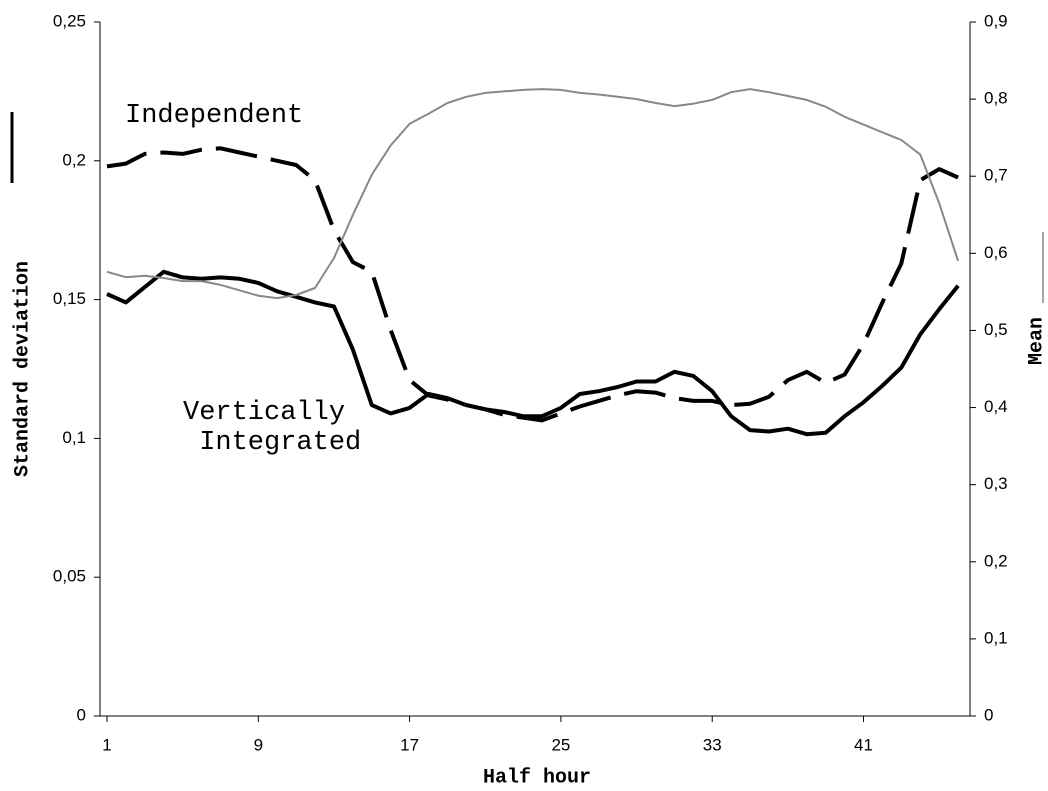  Describe the element at coordinates (74, 437) in the screenshot. I see `y-tick-label: 0,1` at that location.